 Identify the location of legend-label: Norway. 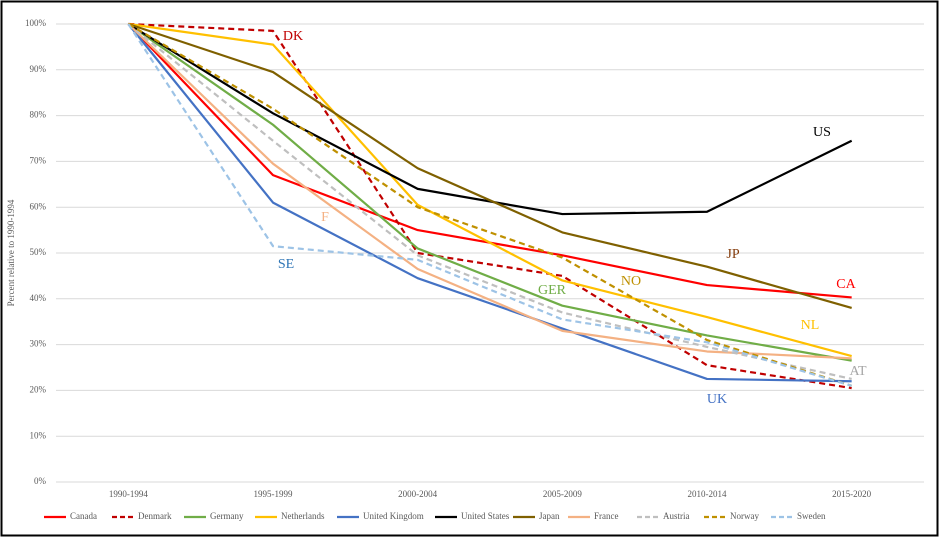
(744, 516).